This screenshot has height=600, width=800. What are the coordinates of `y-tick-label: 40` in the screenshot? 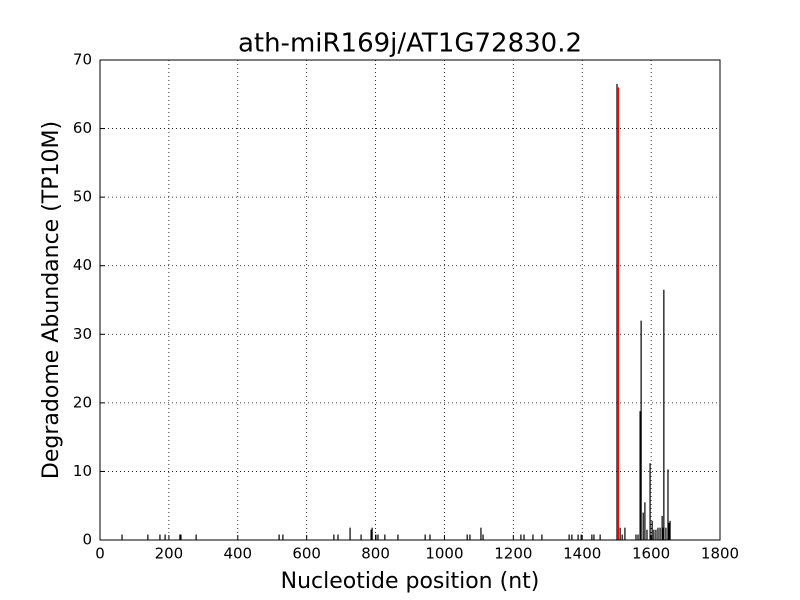 It's located at (82, 265).